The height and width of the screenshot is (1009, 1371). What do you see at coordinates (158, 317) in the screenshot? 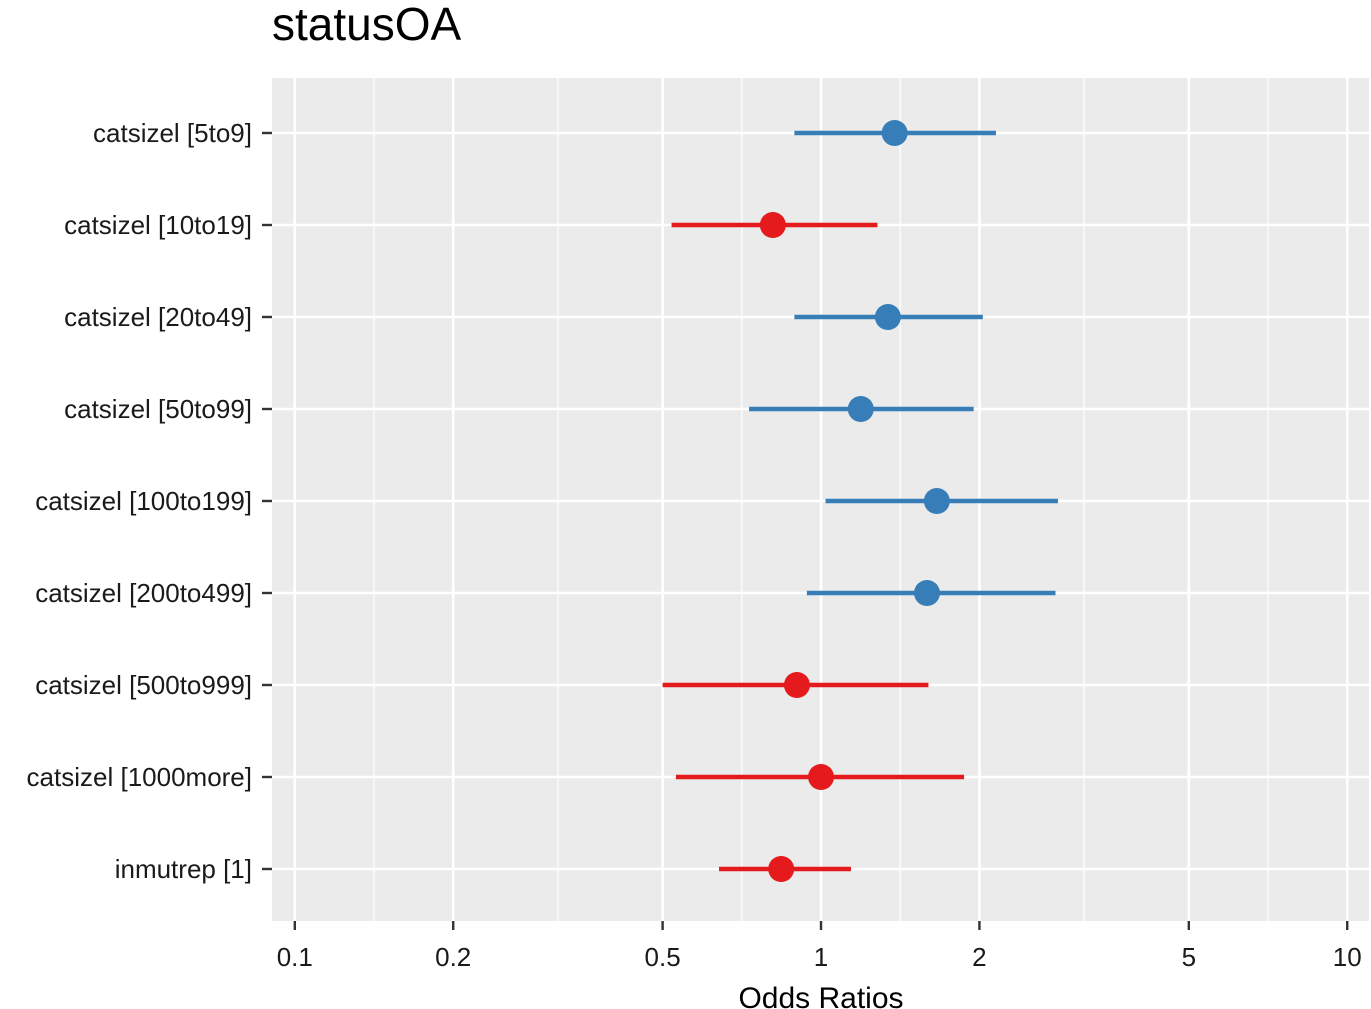
I see `y-term-label: catsizel [20to49]` at bounding box center [158, 317].